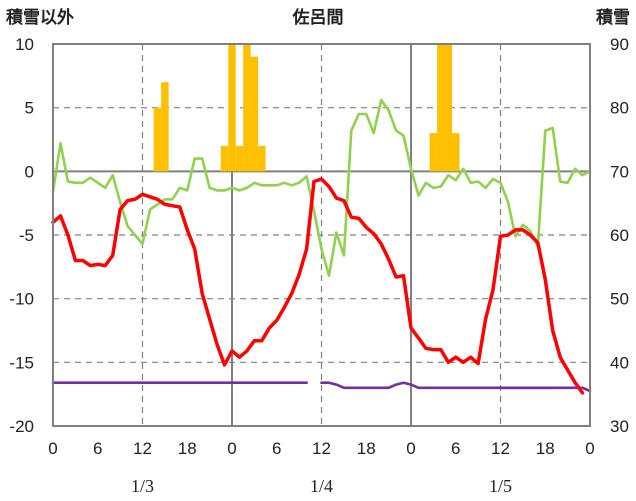  What do you see at coordinates (21, 362) in the screenshot?
I see `left-tick-label: -15` at bounding box center [21, 362].